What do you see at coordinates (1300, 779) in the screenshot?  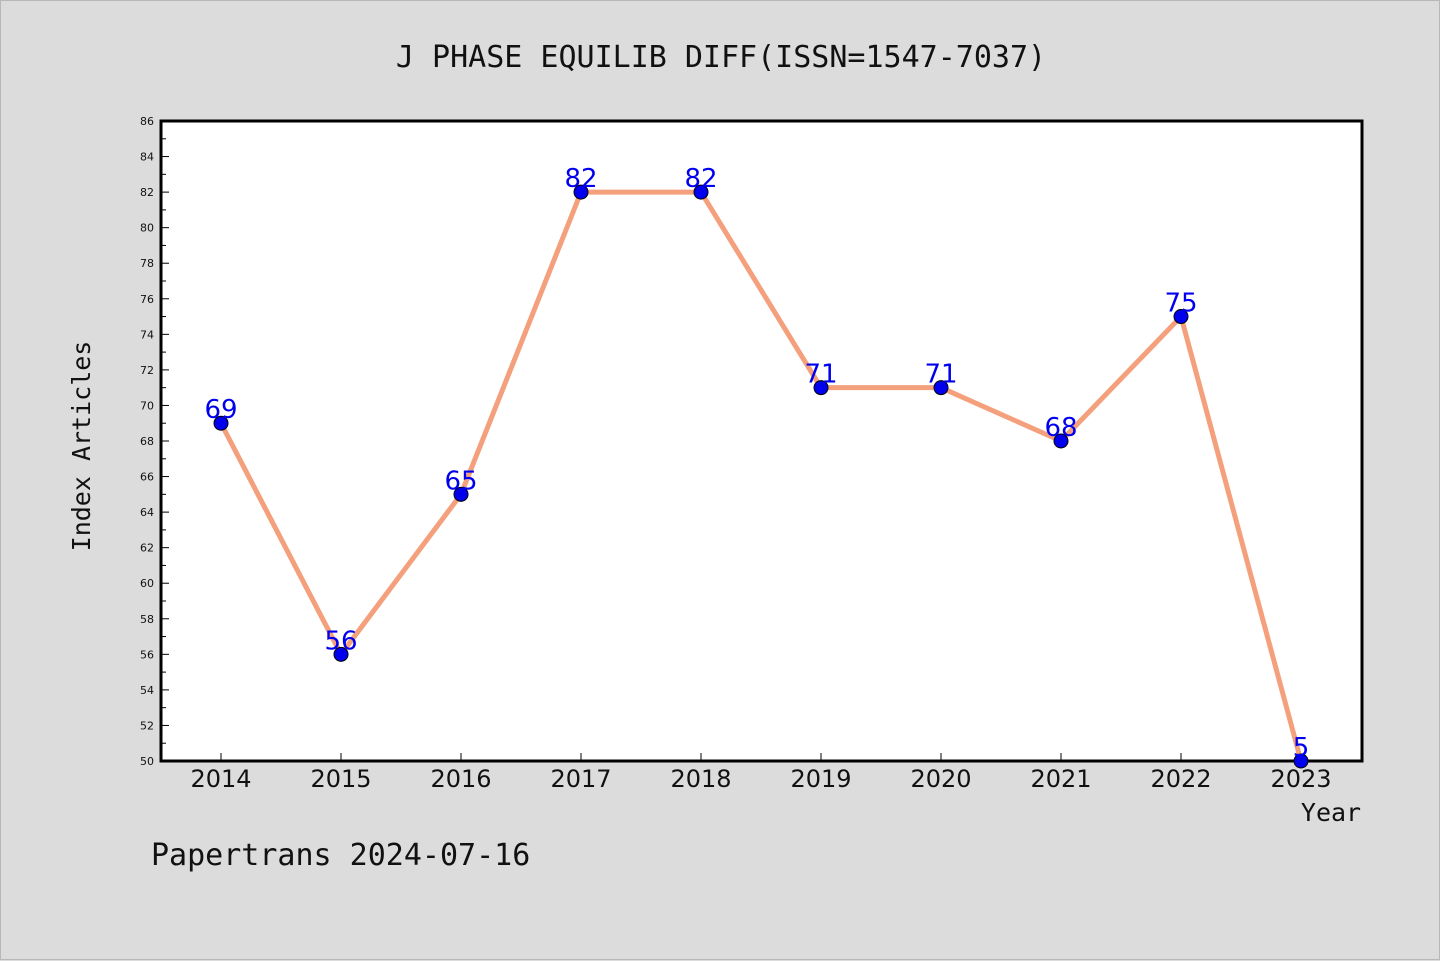 I see `x-tick-label: 2023` at bounding box center [1300, 779].